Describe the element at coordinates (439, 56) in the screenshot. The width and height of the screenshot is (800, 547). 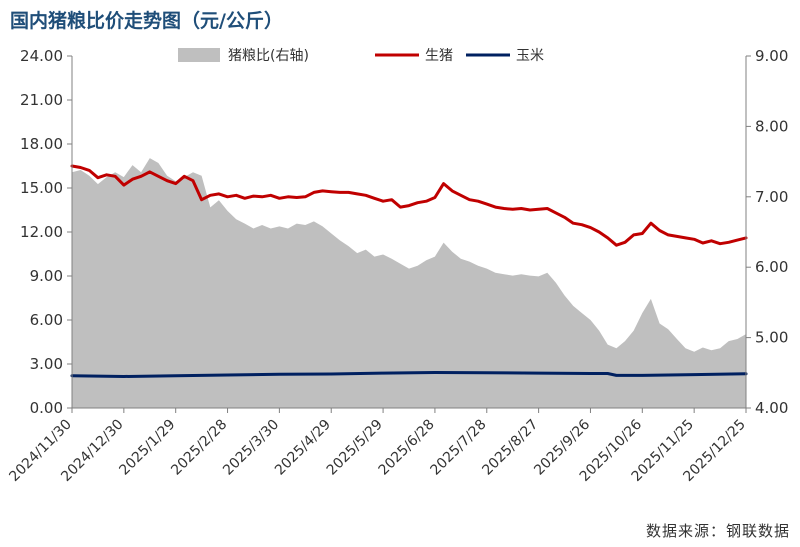
I see `legend-label: 生猪` at that location.